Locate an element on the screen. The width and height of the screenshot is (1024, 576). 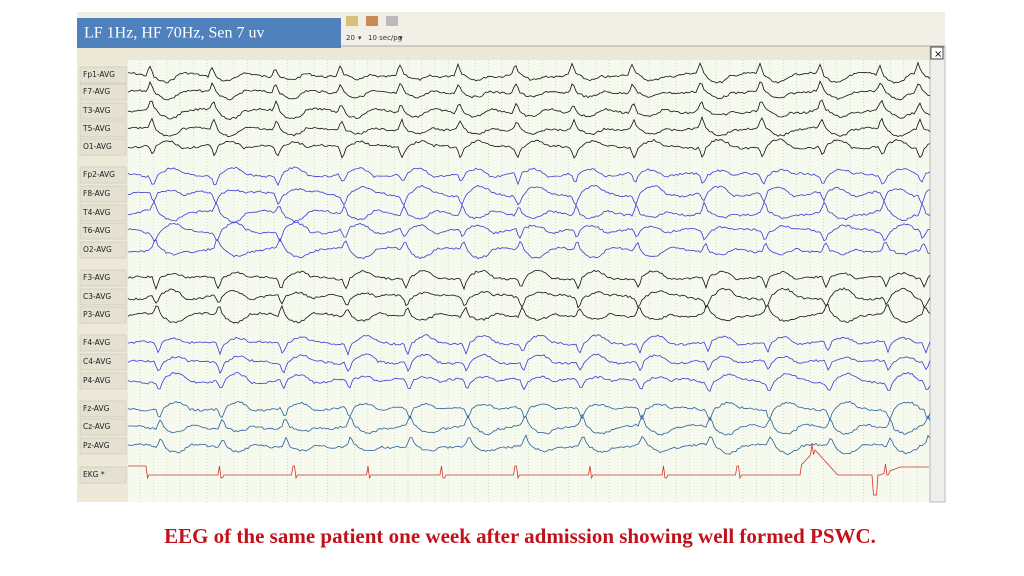
channel-label: F3-AVG is located at coordinates (96, 277).